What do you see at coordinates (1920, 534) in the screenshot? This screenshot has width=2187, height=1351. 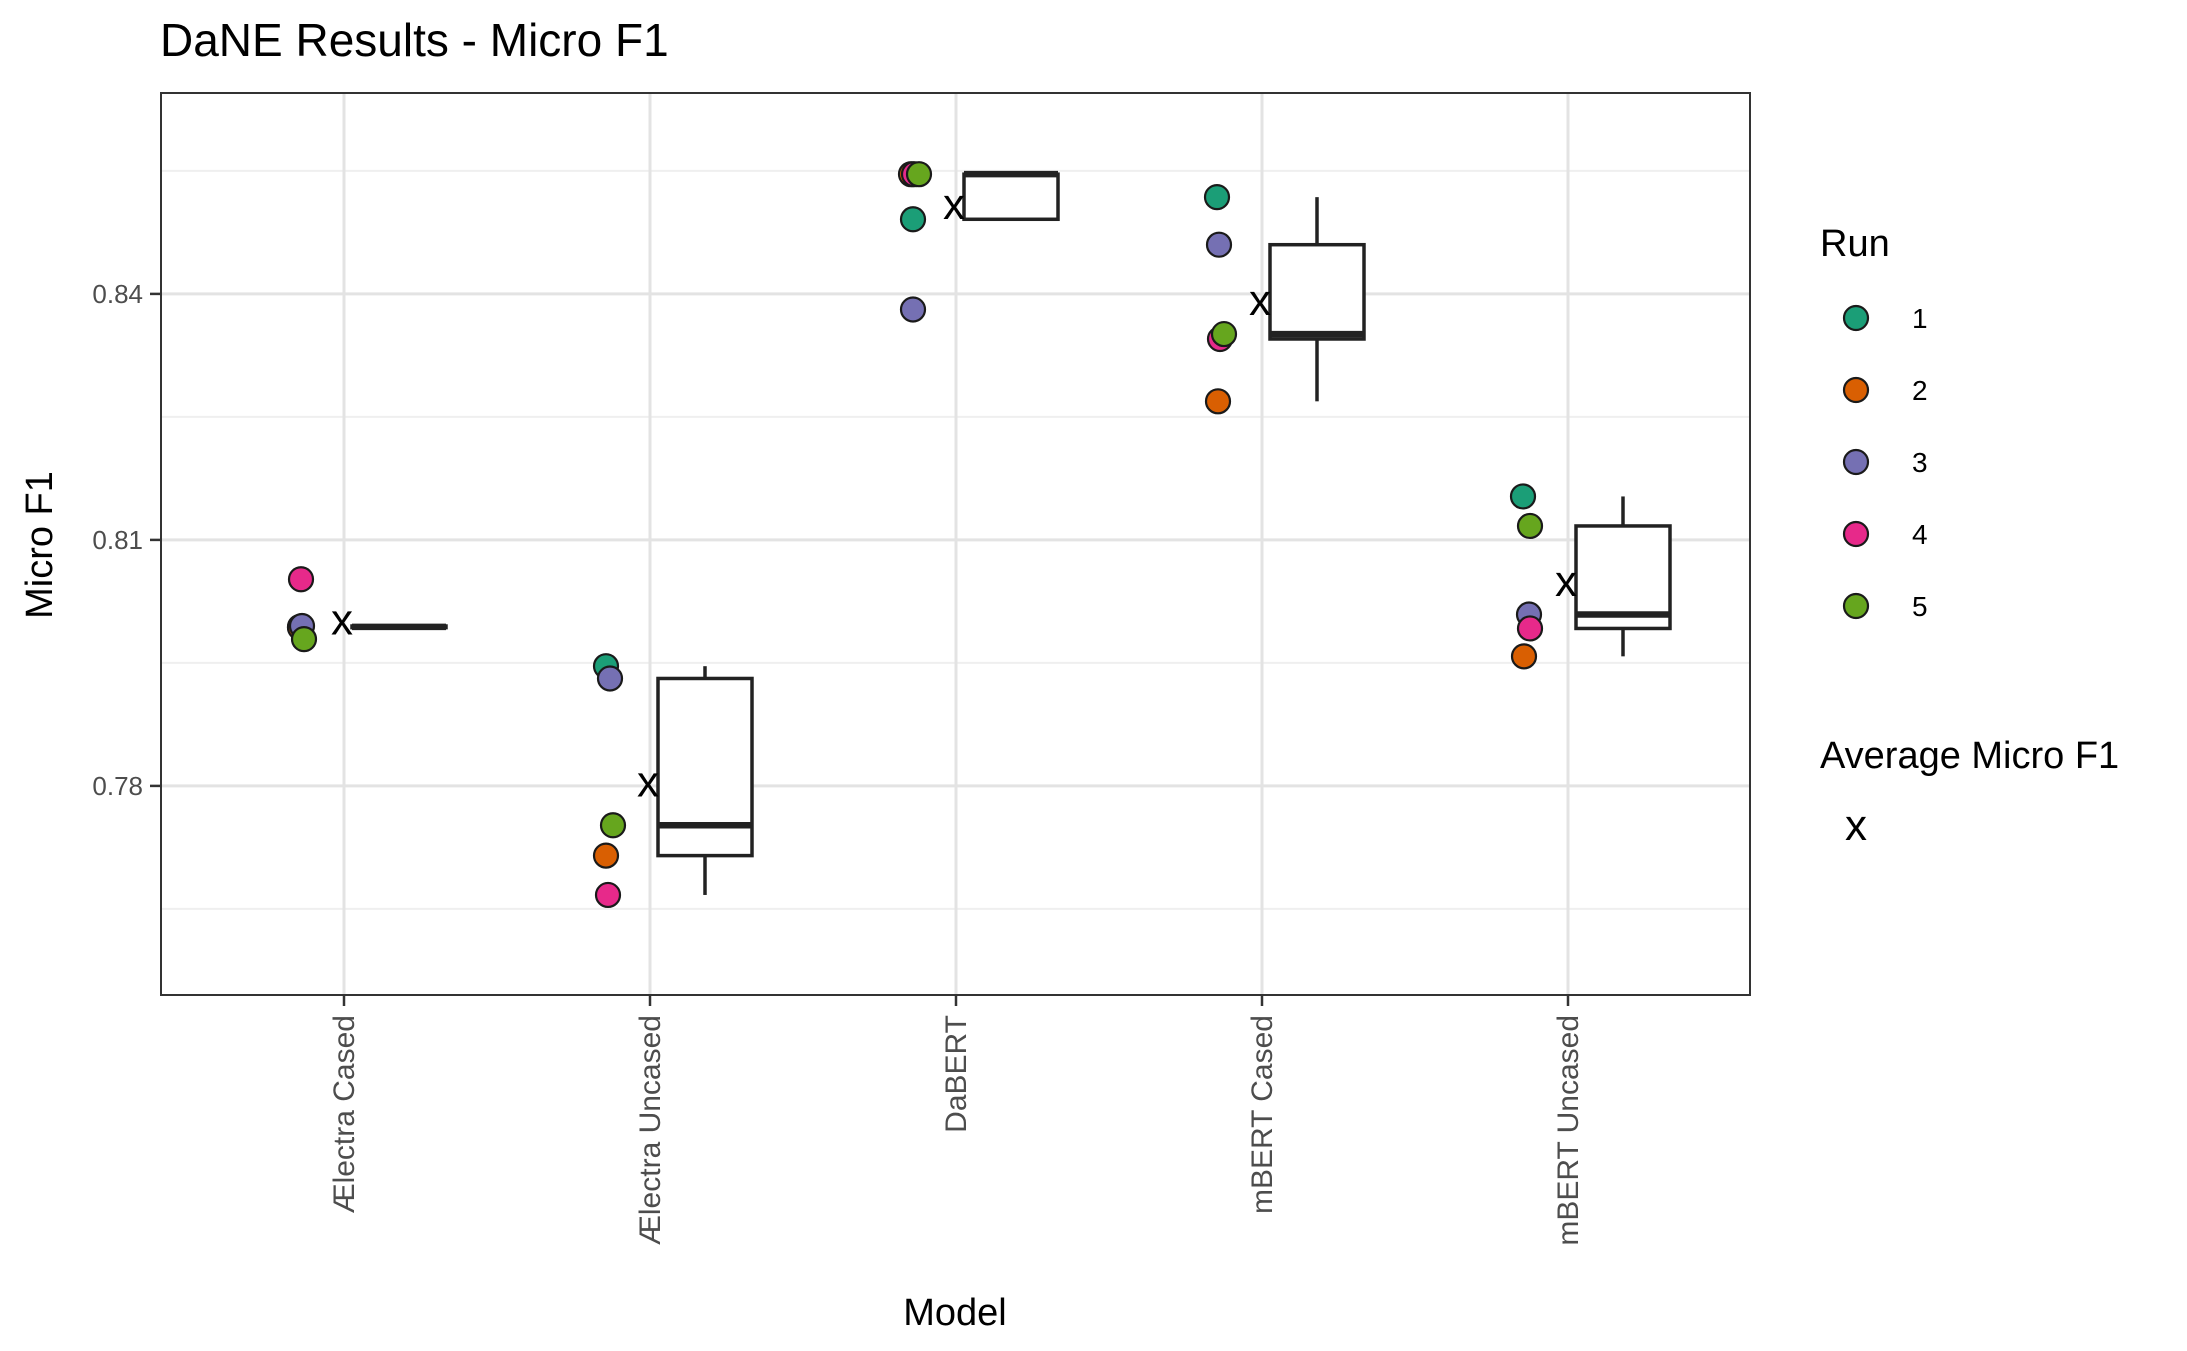 I see `legend-label: 4` at bounding box center [1920, 534].